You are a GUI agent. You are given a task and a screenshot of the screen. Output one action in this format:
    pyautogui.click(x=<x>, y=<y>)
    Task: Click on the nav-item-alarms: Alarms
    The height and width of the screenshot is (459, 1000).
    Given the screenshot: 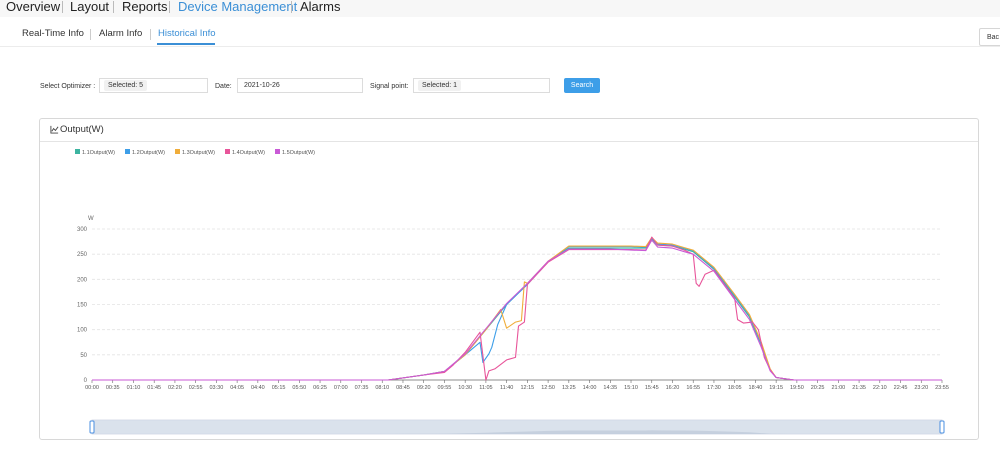 What is the action you would take?
    pyautogui.click(x=320, y=7)
    